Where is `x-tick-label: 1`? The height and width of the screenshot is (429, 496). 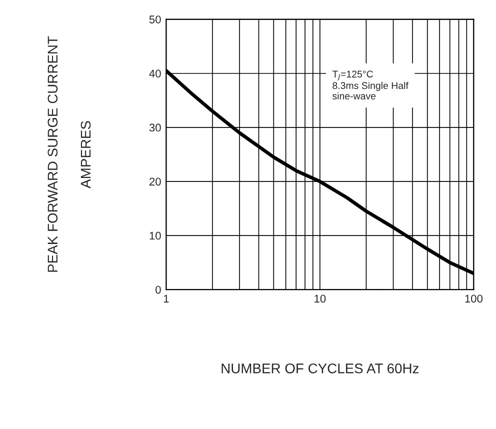 x-tick-label: 1 is located at coordinates (166, 298).